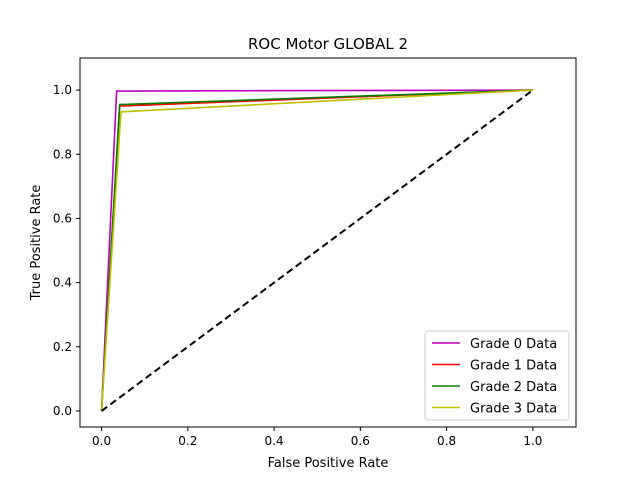  Describe the element at coordinates (513, 409) in the screenshot. I see `legend-label-grade-3: Grade 3 Data` at that location.